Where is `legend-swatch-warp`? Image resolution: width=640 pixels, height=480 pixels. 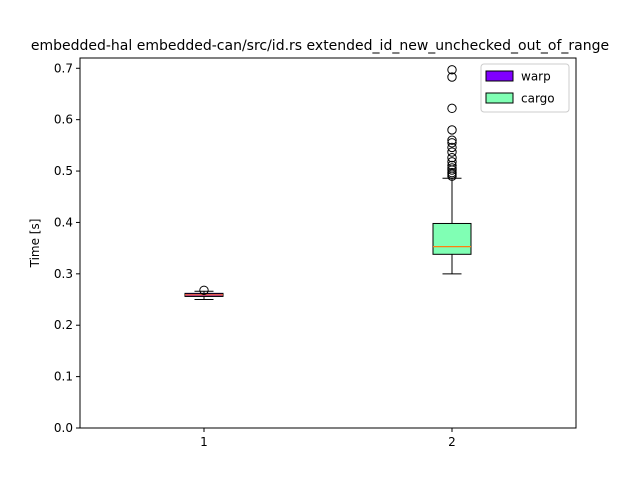
legend-swatch-warp is located at coordinates (499, 76).